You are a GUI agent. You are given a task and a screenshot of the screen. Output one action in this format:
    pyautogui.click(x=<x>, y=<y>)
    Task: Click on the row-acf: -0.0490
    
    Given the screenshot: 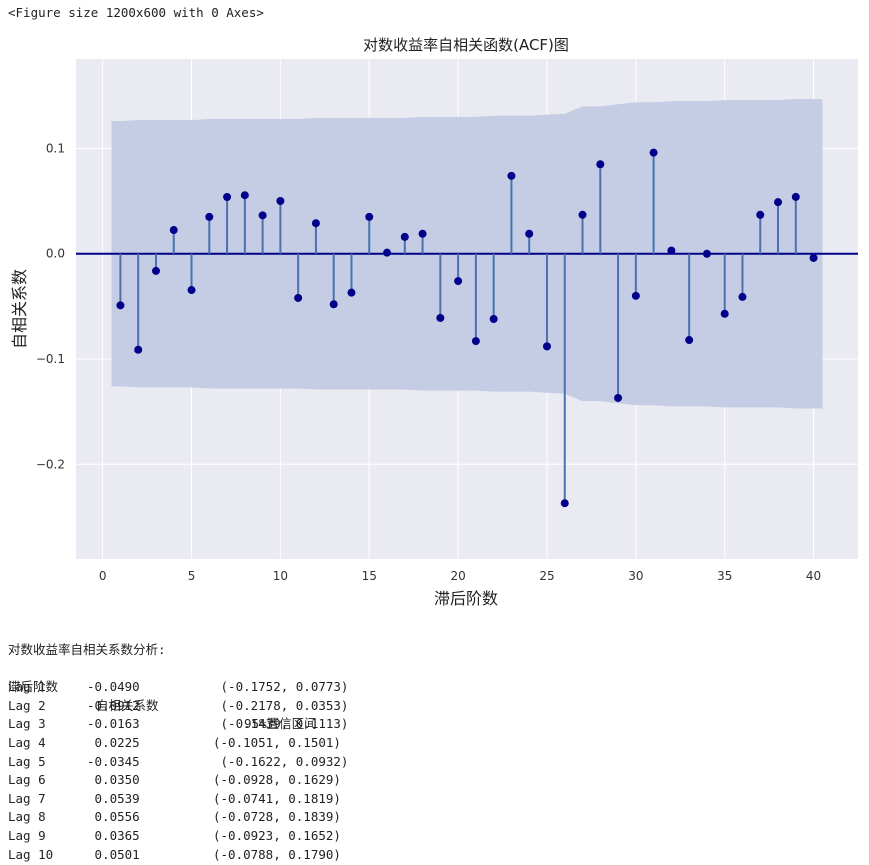 What is the action you would take?
    pyautogui.click(x=113, y=687)
    